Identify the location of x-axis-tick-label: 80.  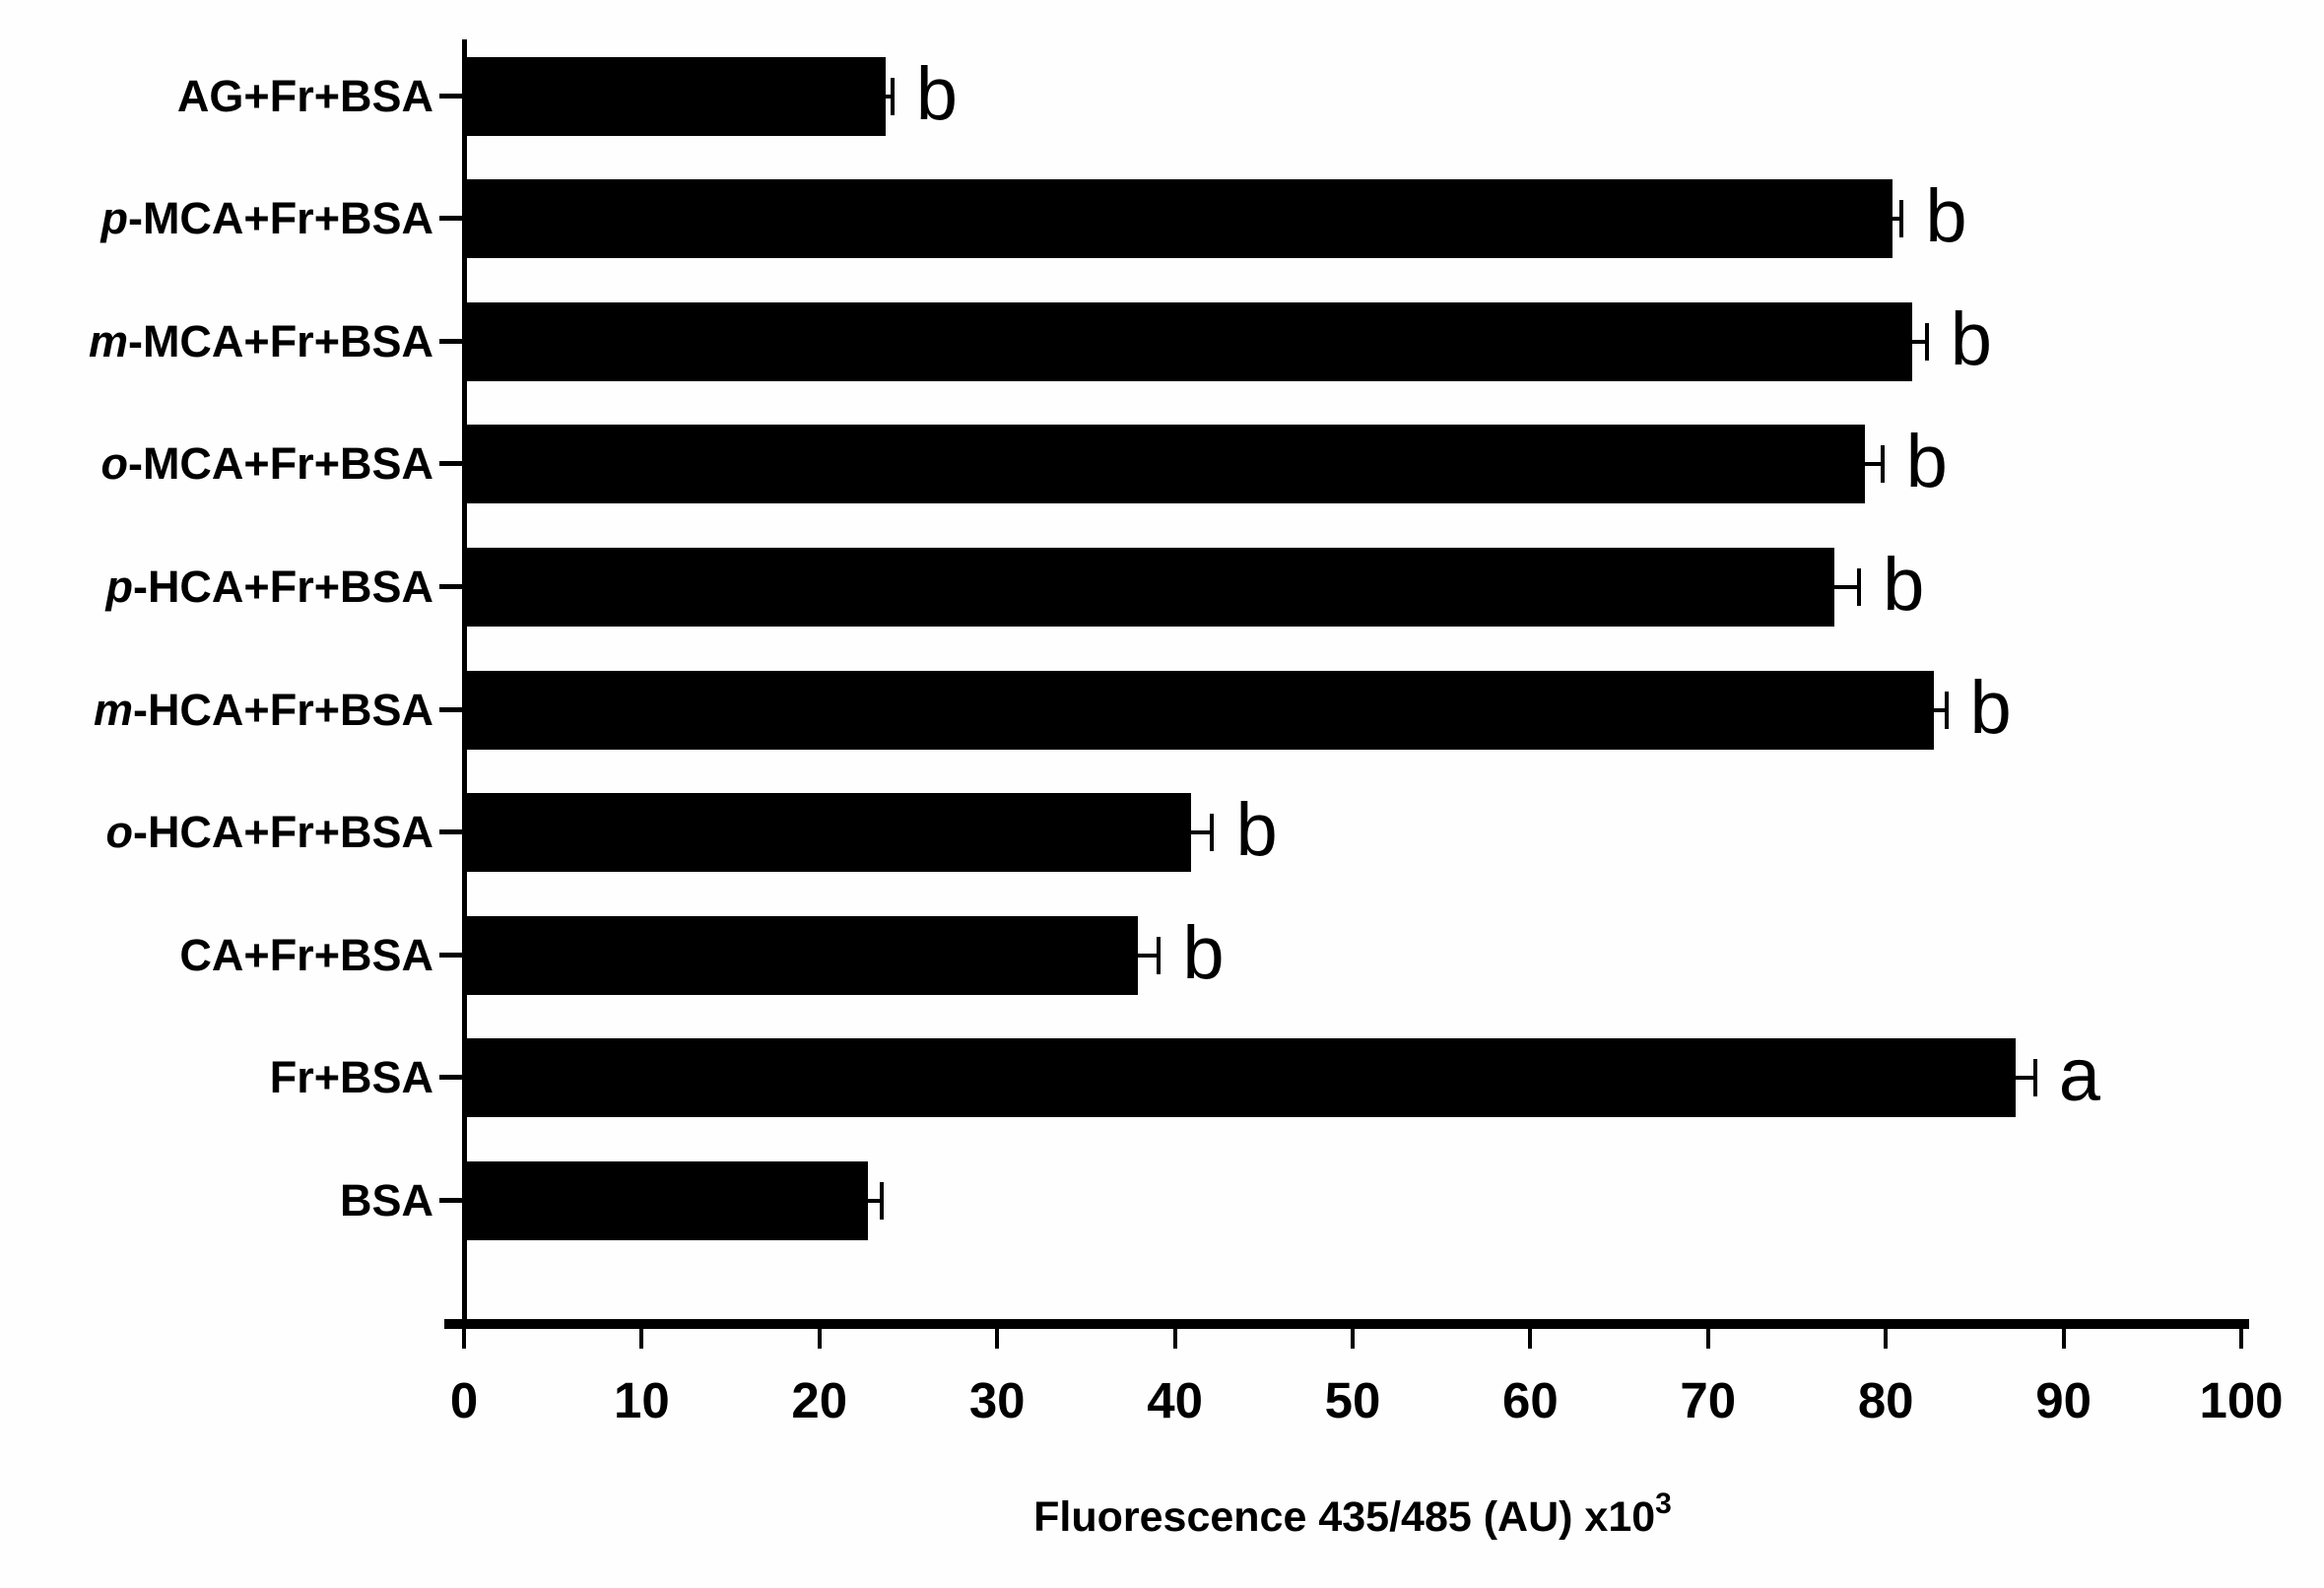
(1885, 1400).